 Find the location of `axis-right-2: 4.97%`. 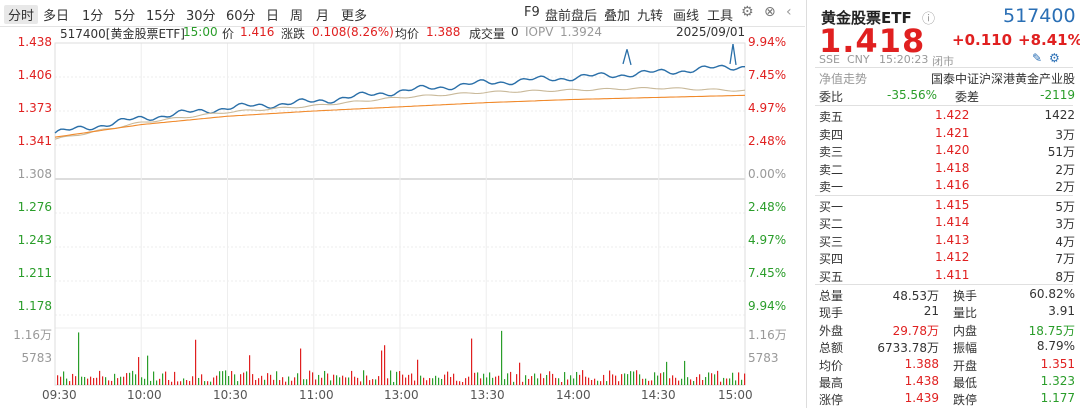

axis-right-2: 4.97% is located at coordinates (767, 108).